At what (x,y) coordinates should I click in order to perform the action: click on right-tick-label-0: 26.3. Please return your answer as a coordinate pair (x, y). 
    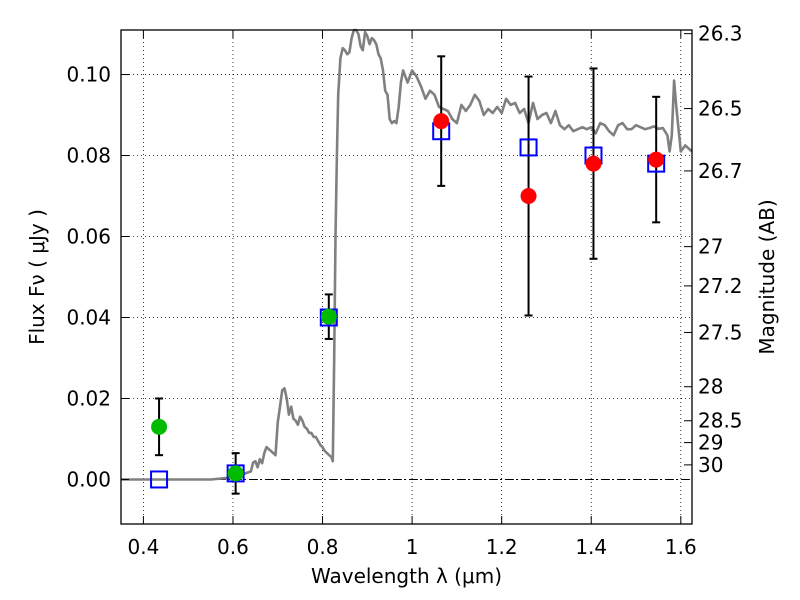
    Looking at the image, I should click on (720, 34).